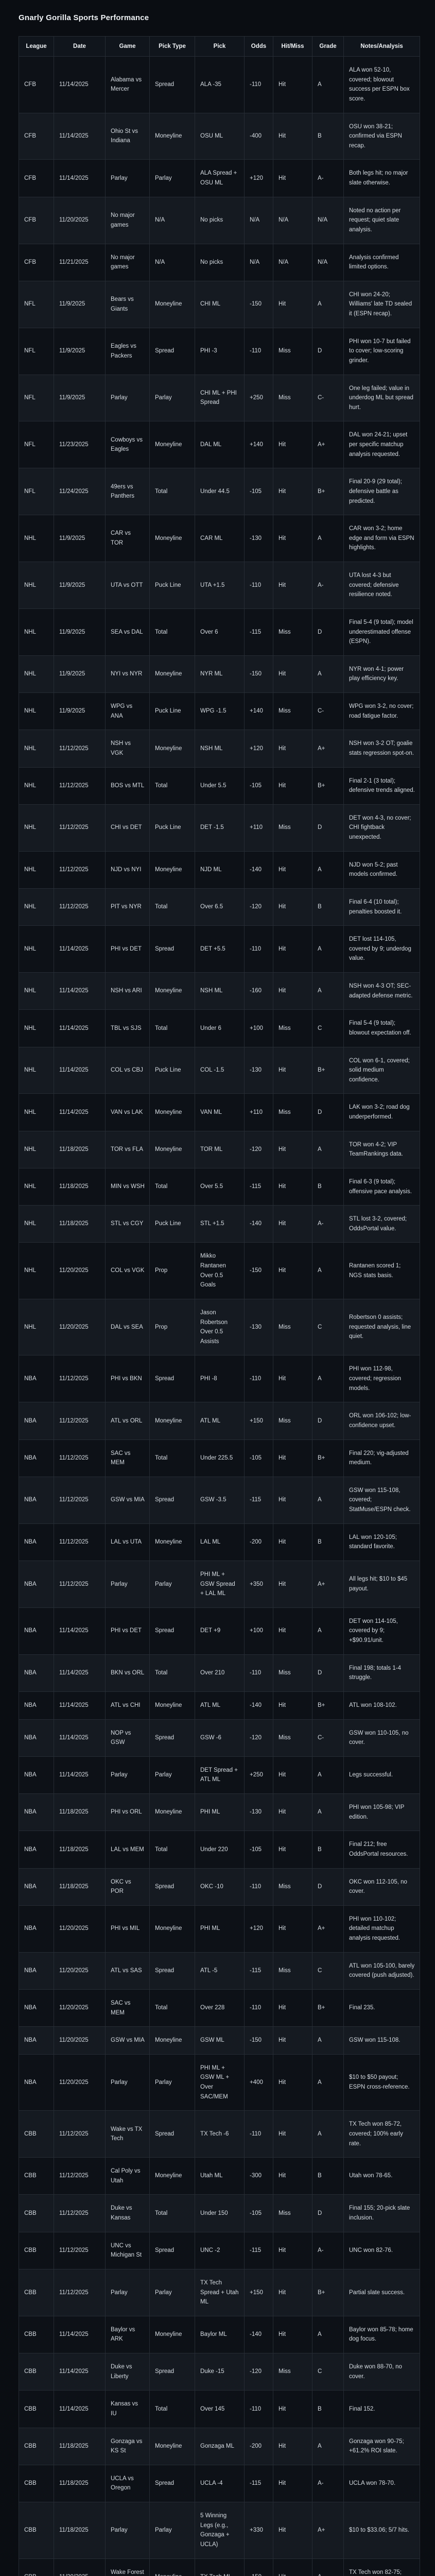 The height and width of the screenshot is (2576, 435). What do you see at coordinates (259, 398) in the screenshot?
I see `cell-odds: +250` at bounding box center [259, 398].